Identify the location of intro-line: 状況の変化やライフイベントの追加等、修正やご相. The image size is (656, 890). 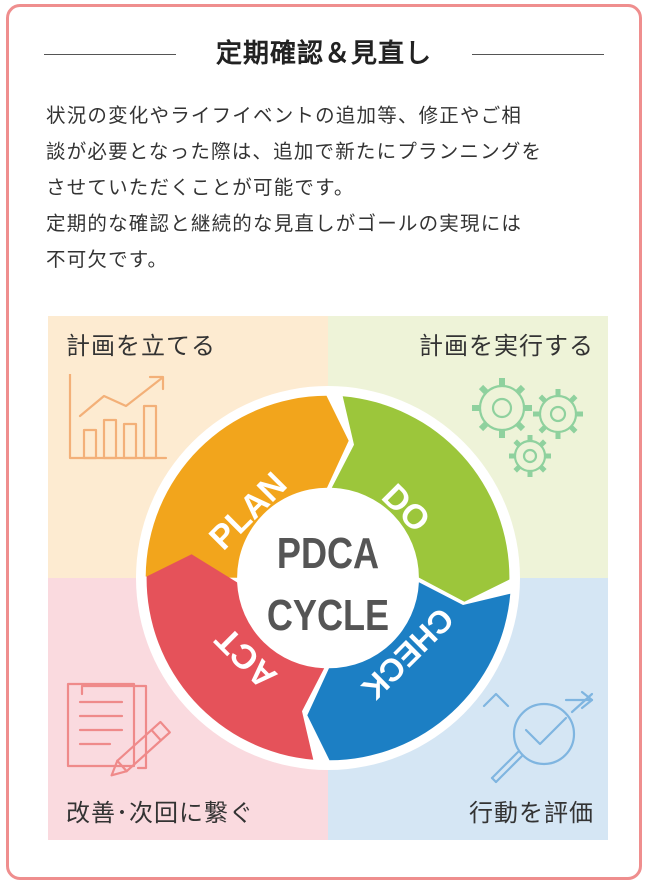
(284, 115).